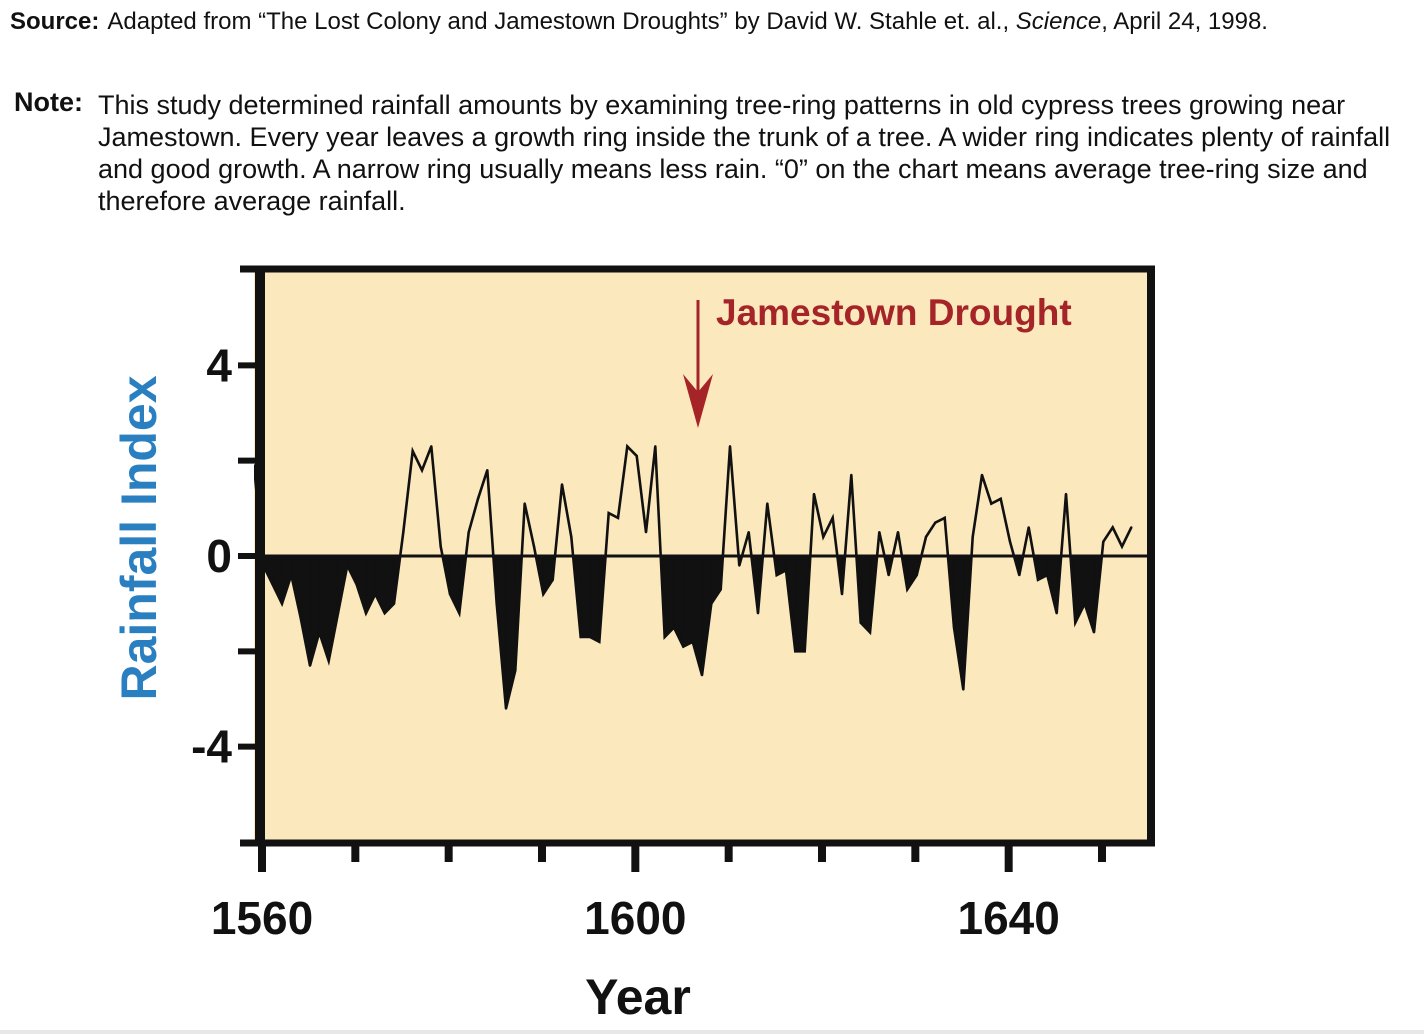 The image size is (1424, 1034). Describe the element at coordinates (55, 21) in the screenshot. I see `source-label: Source:` at that location.